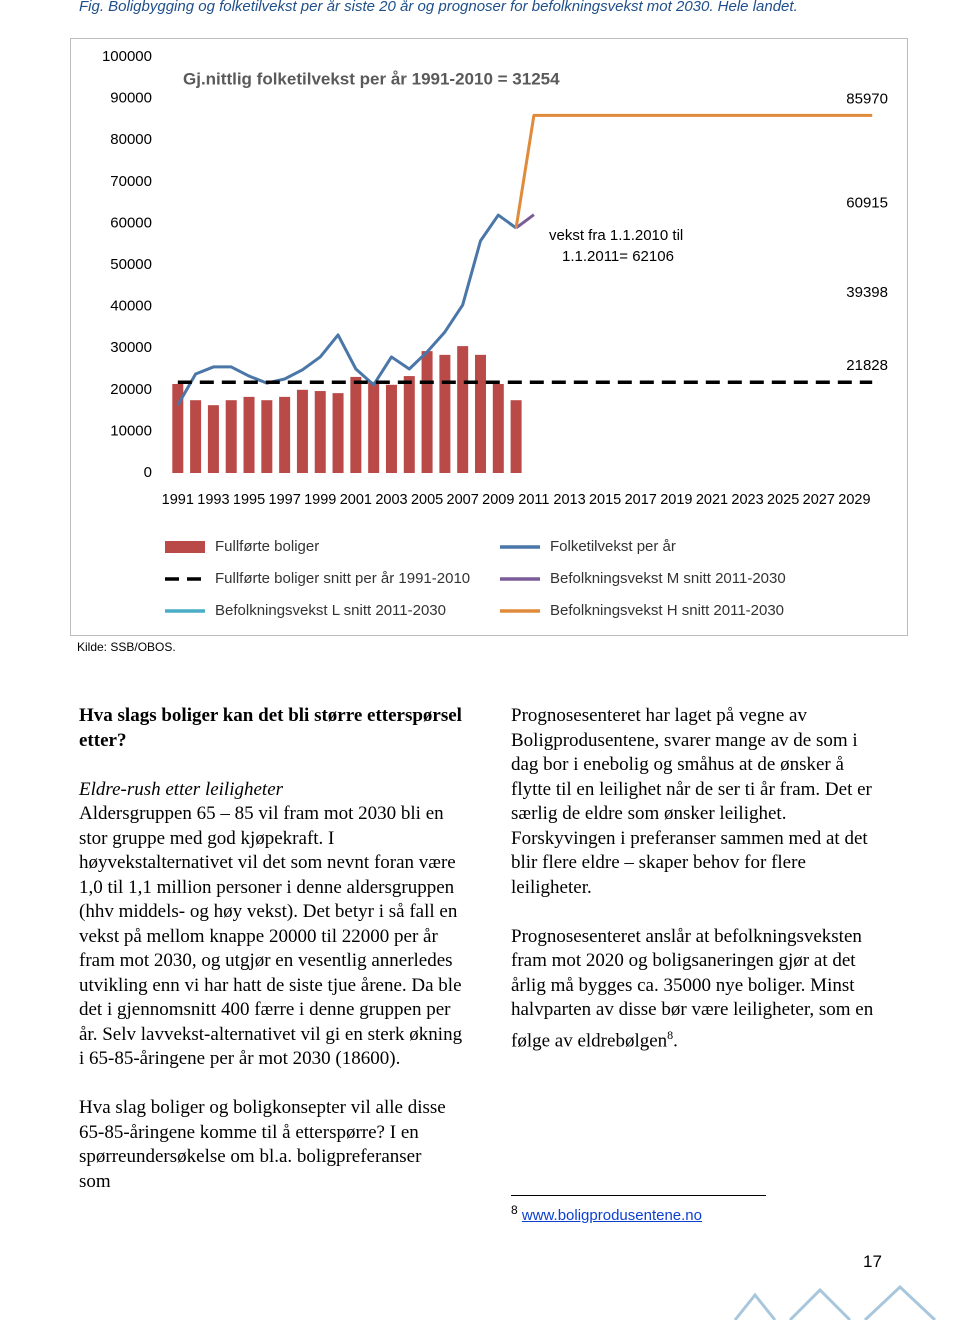 The height and width of the screenshot is (1320, 960). What do you see at coordinates (667, 610) in the screenshot?
I see `legend-label: Befolkningsvekst H snitt 2011-2030` at bounding box center [667, 610].